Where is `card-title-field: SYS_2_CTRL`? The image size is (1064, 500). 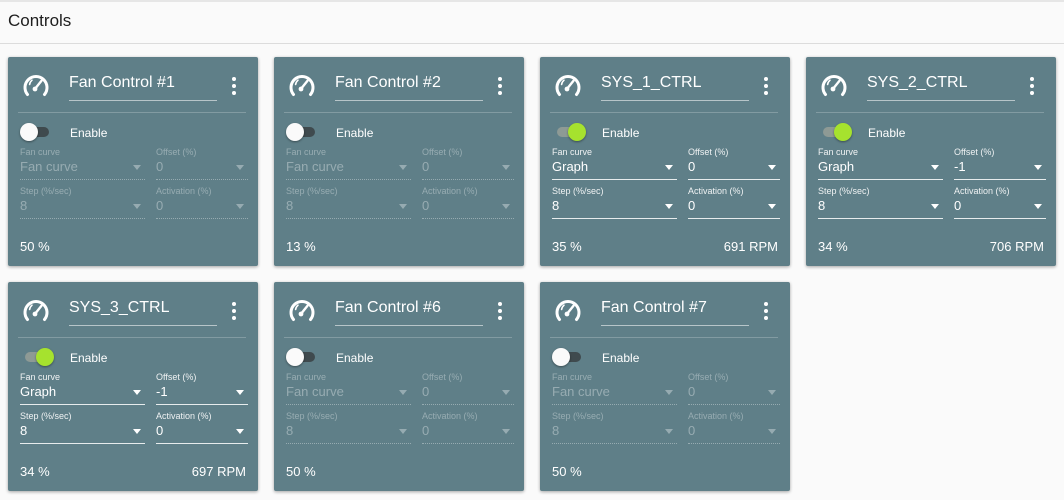 card-title-field: SYS_2_CTRL is located at coordinates (941, 87).